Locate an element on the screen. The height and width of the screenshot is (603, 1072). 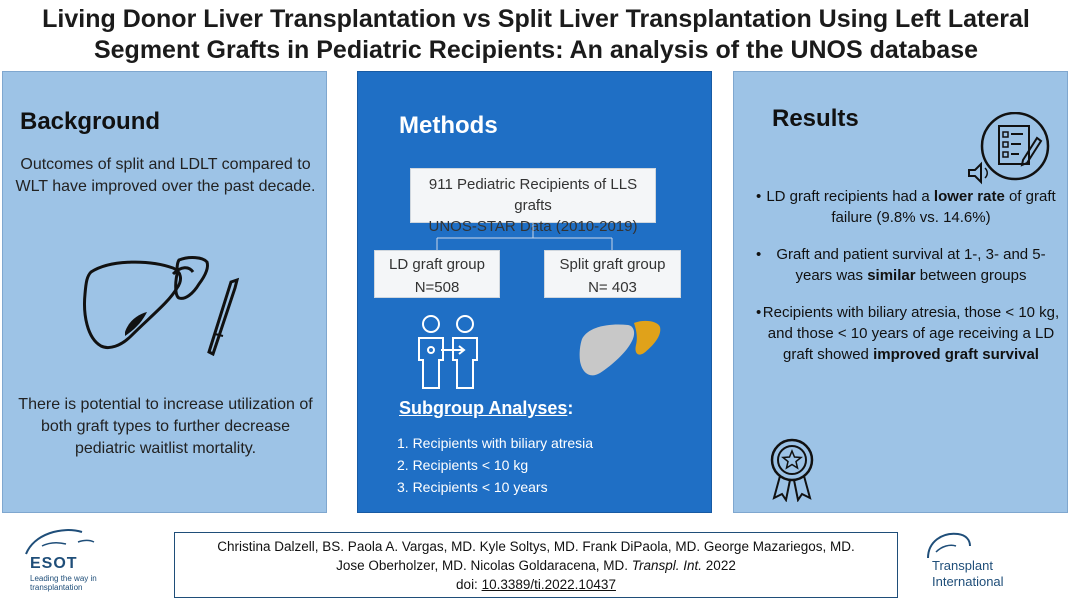
result-2-emphasis: similar is located at coordinates (891, 275).